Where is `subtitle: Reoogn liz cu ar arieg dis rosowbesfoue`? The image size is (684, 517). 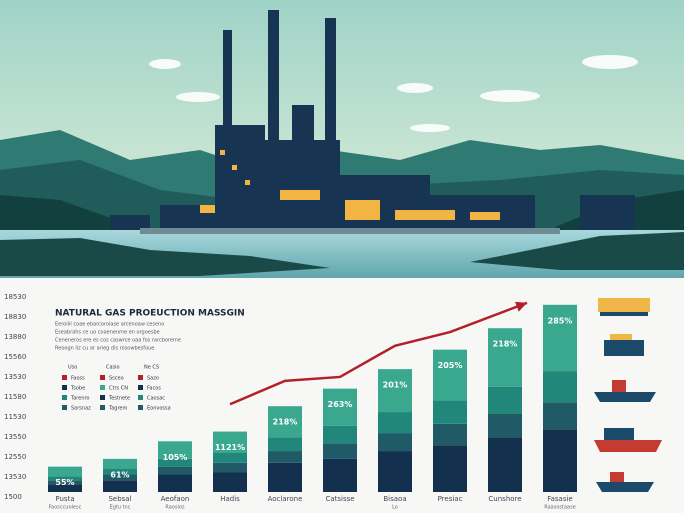 subtitle: Reoogn liz cu ar arieg dis rosowbesfoue is located at coordinates (104, 349).